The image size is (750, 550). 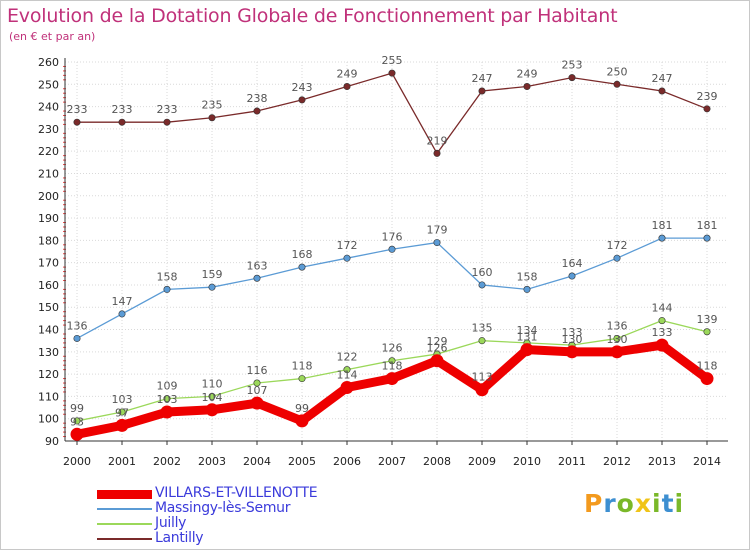 What do you see at coordinates (392, 60) in the screenshot?
I see `data-label: 255` at bounding box center [392, 60].